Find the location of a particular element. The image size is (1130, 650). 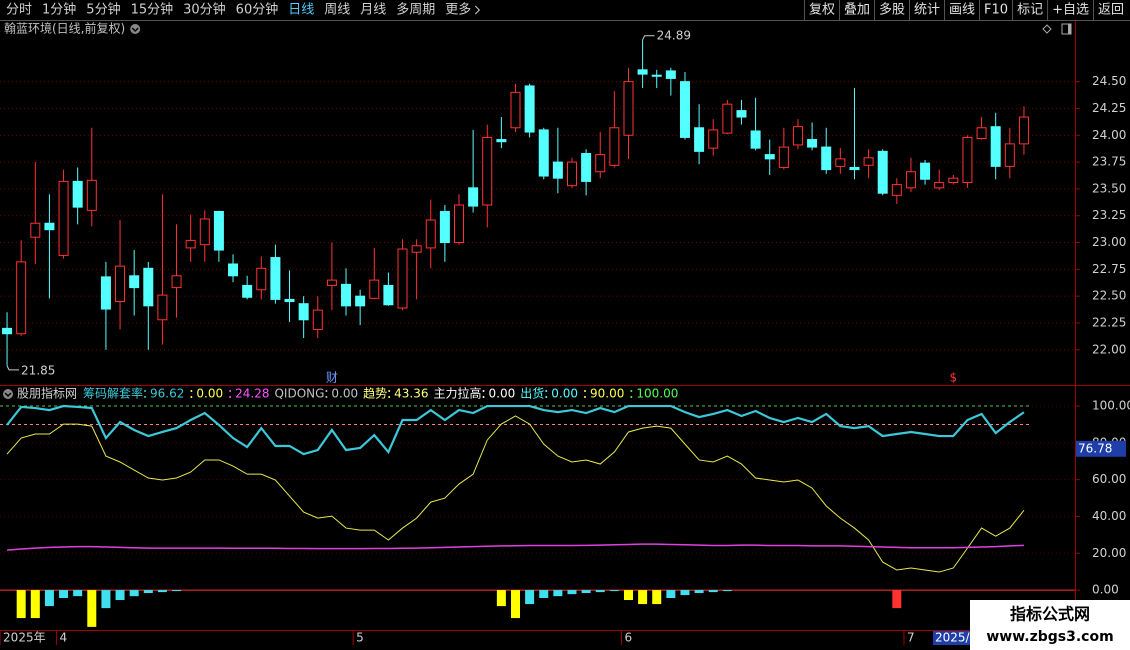

toolbar-tab: 5分钟 is located at coordinates (103, 10).